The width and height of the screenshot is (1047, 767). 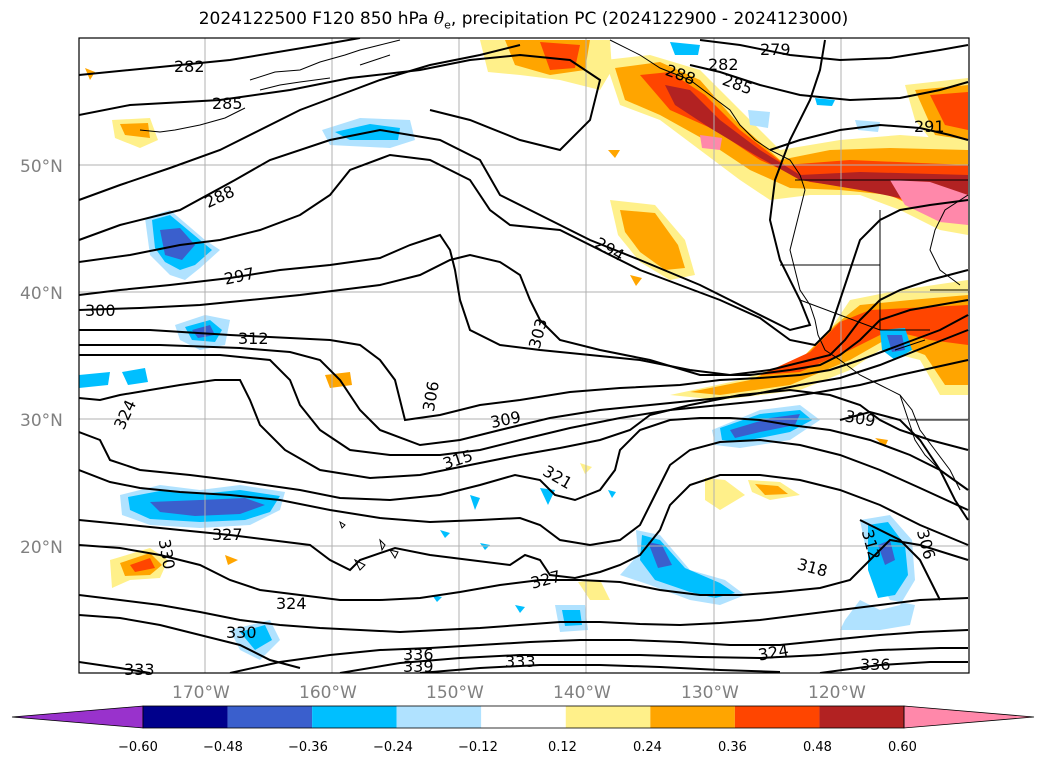 I want to click on colorbar-tick-label: 0.60, so click(x=902, y=747).